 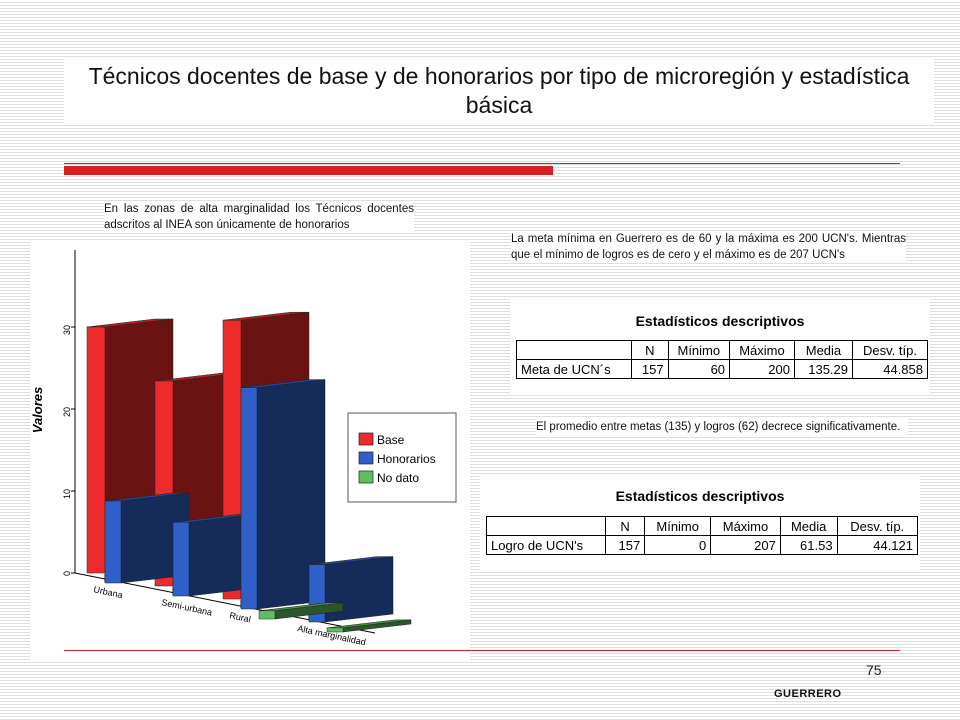 I want to click on row-label: Logro de UCN's, so click(x=546, y=545).